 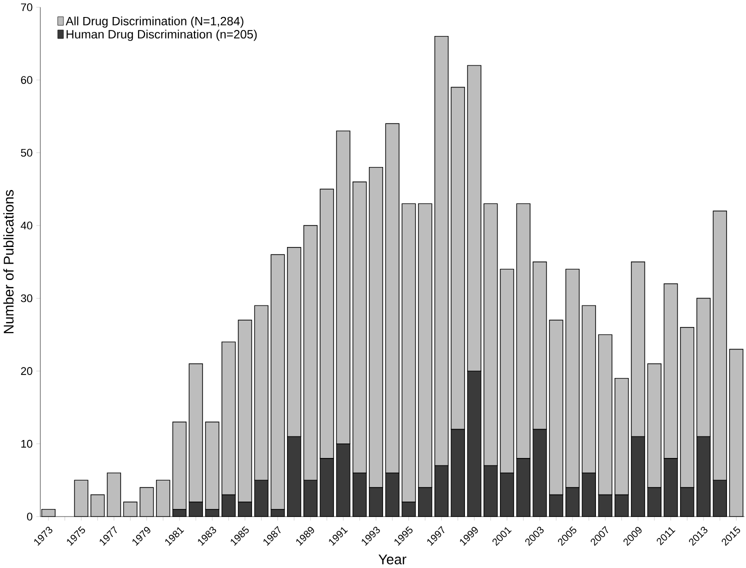 I want to click on legend-label: All Drug Discrimination (N=1,284), so click(x=155, y=22).